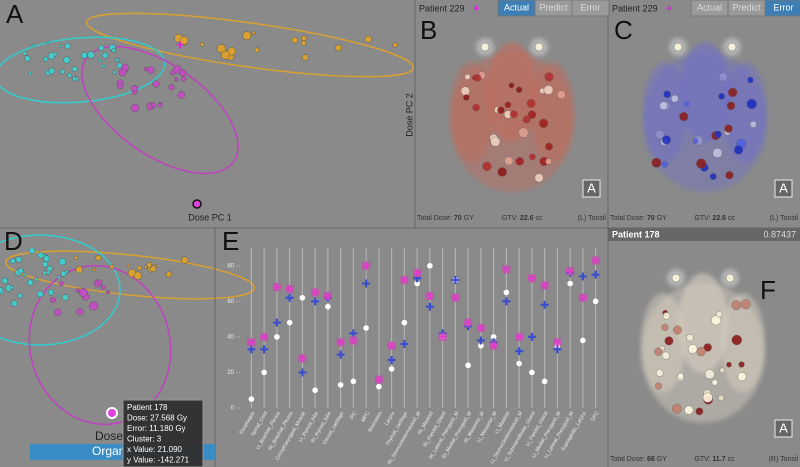 The image size is (800, 467). What do you see at coordinates (627, 218) in the screenshot?
I see `footer-part: Total Dose:` at bounding box center [627, 218].